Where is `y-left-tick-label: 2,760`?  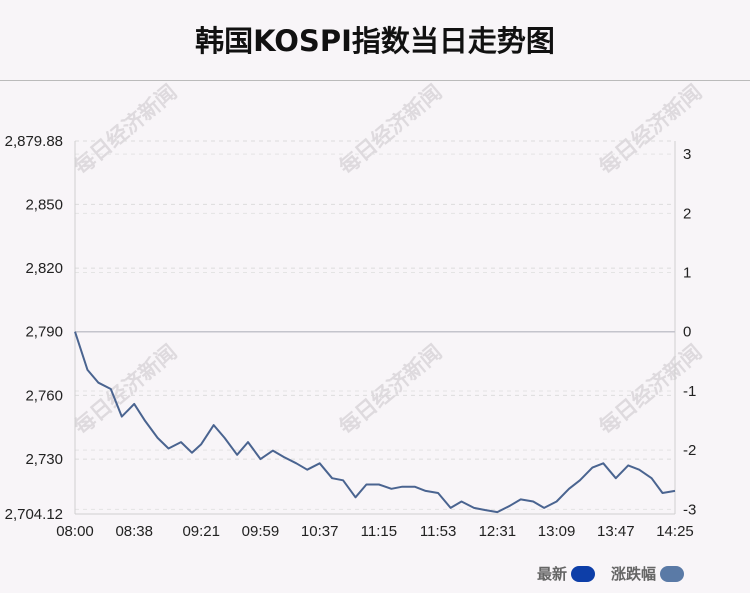
y-left-tick-label: 2,760 is located at coordinates (44, 395).